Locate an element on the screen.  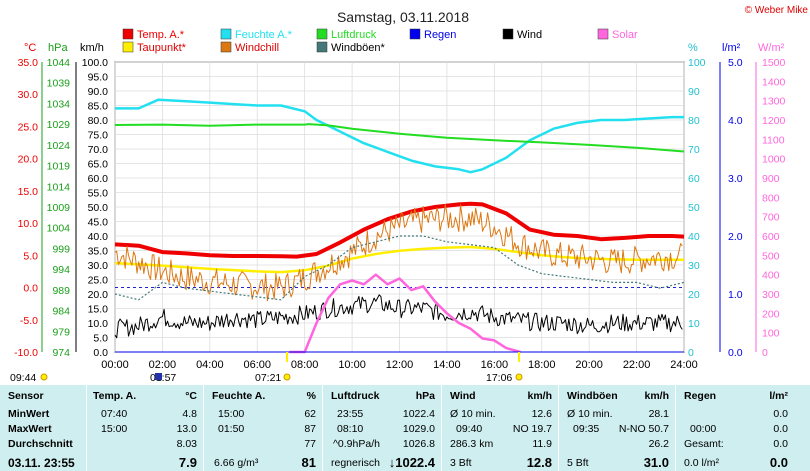
legend-swatch-regen is located at coordinates (415, 34).